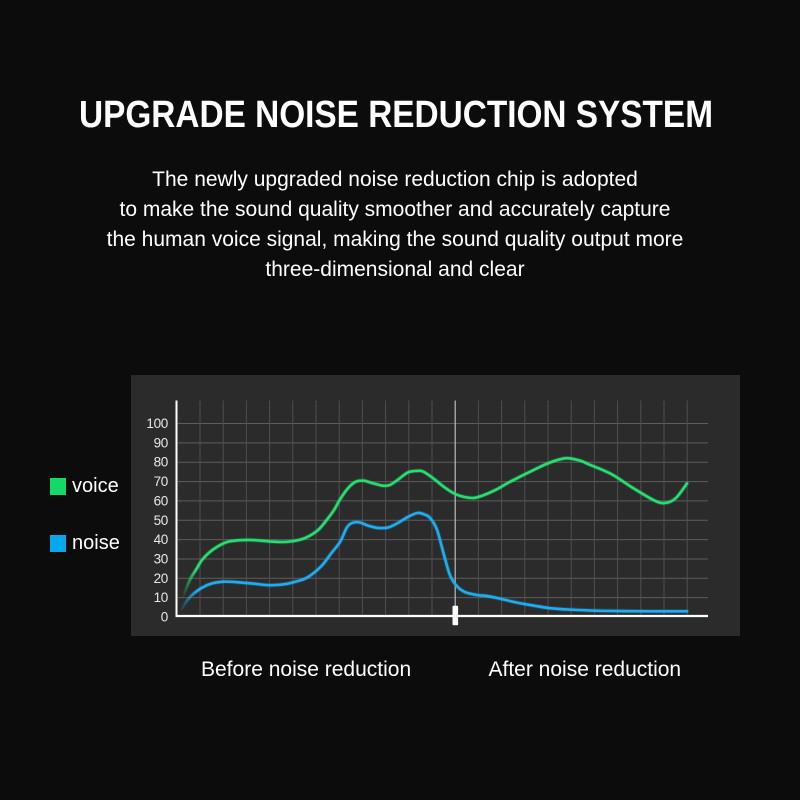 This screenshot has height=800, width=800. I want to click on svg-text: 40, so click(161, 539).